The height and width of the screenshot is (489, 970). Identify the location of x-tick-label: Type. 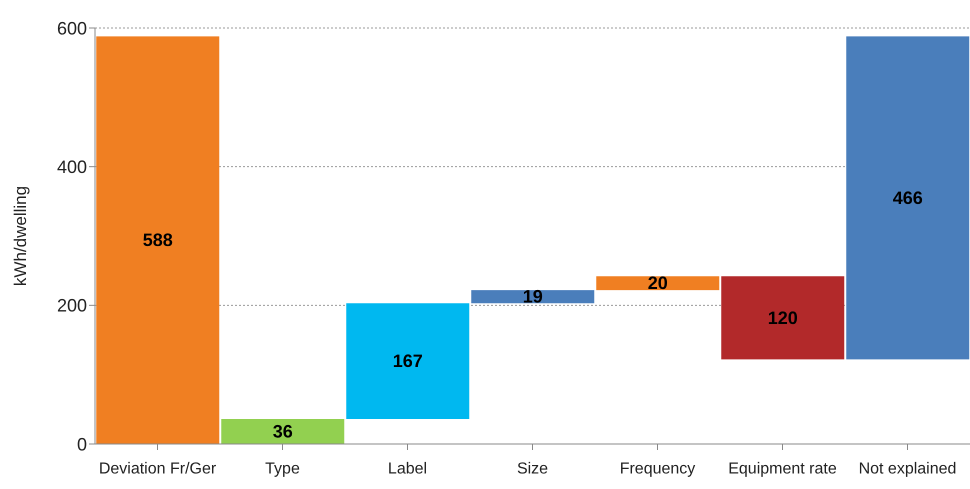
(282, 469).